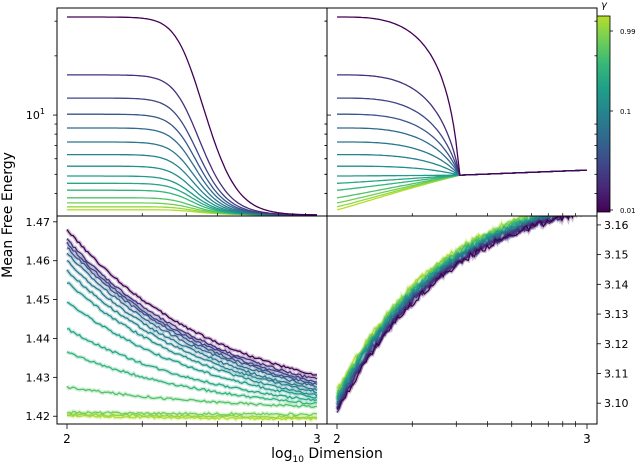 This screenshot has width=640, height=465. I want to click on y-tick-label: 3.12, so click(616, 344).